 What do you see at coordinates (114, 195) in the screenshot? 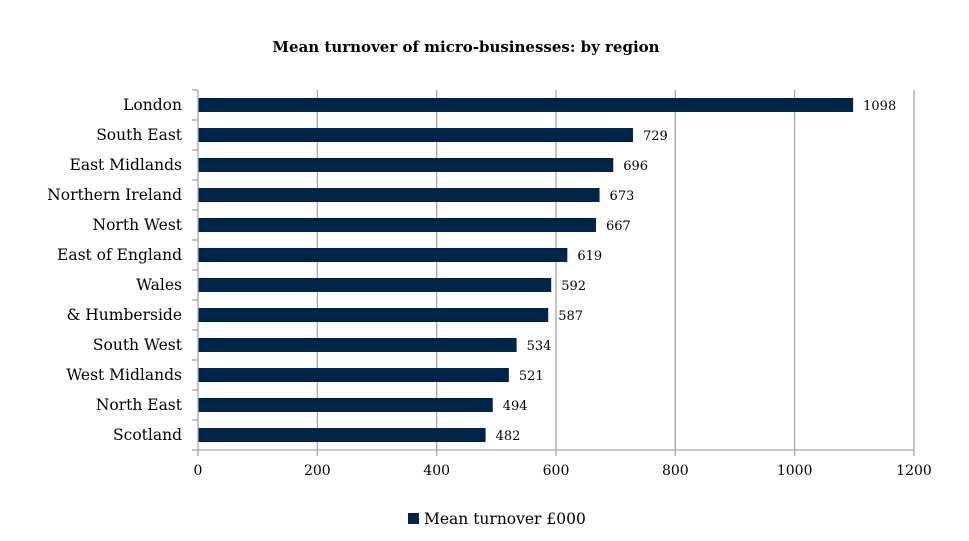
I see `category-label: Northern Ireland` at bounding box center [114, 195].